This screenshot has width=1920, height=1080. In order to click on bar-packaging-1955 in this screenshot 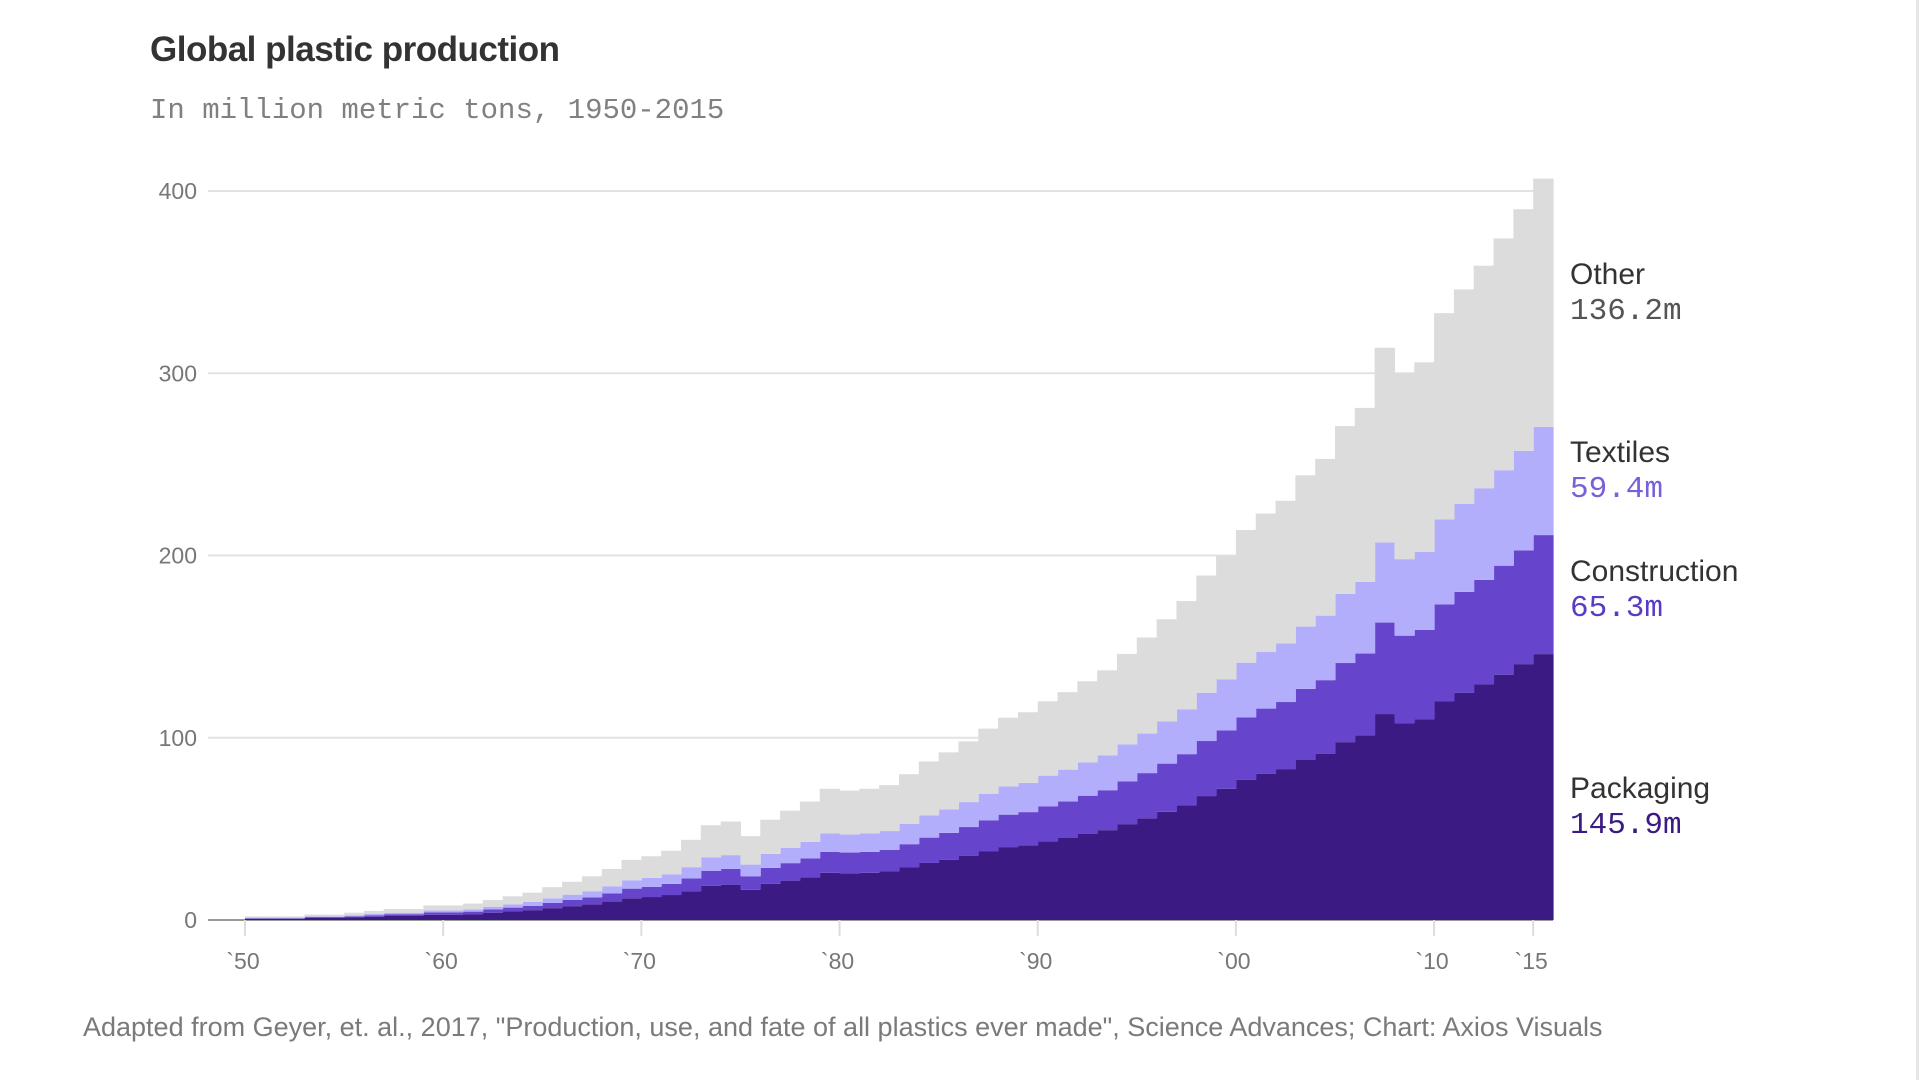, I will do `click(354, 918)`.